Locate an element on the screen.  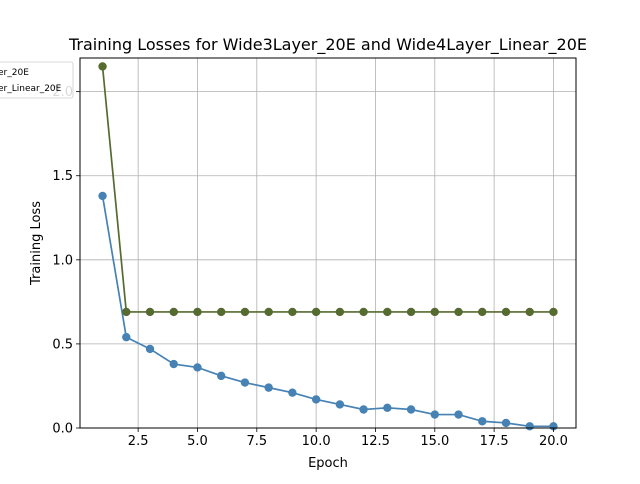
x-axis-label: Epoch is located at coordinates (328, 463).